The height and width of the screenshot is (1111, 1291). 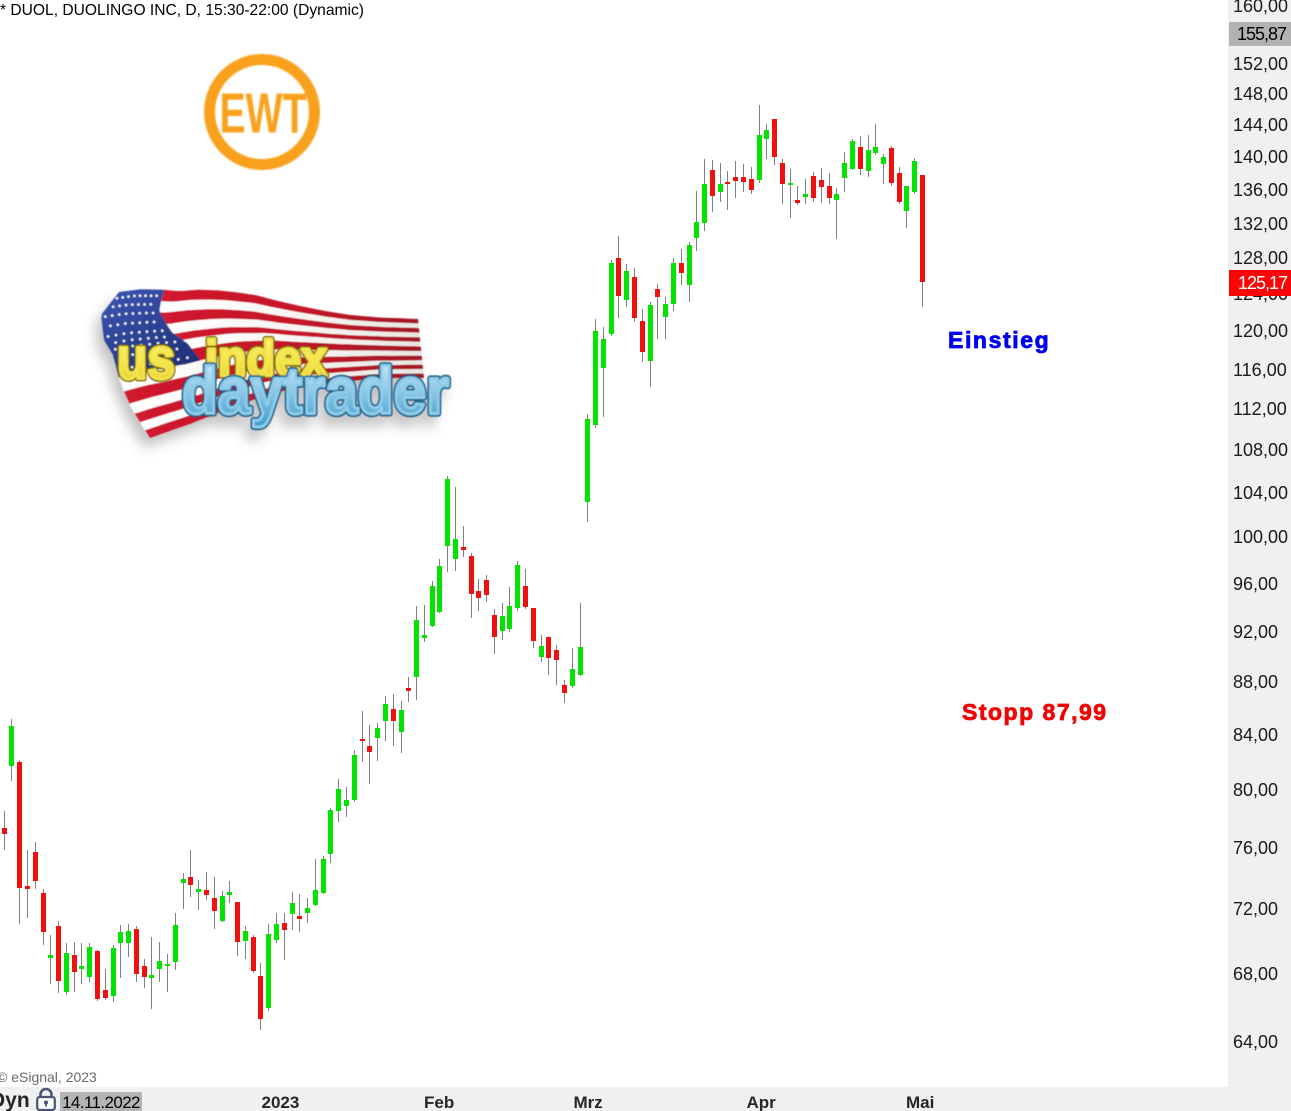 What do you see at coordinates (146, 359) in the screenshot?
I see `svg-text: us` at bounding box center [146, 359].